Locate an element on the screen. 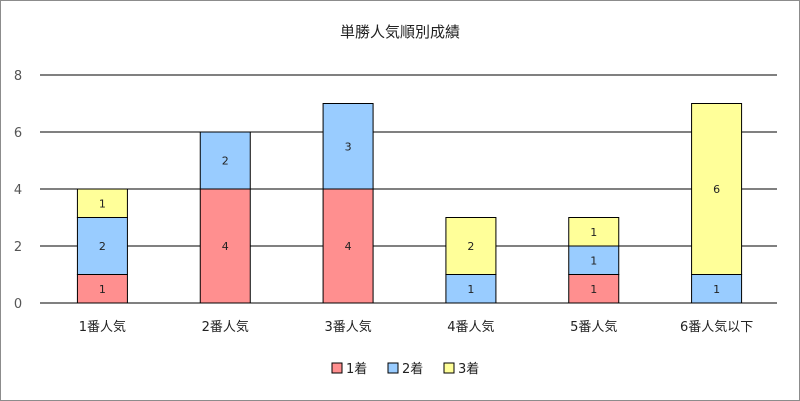 The width and height of the screenshot is (800, 401). legend: 1着 2着 3着 is located at coordinates (405, 369).